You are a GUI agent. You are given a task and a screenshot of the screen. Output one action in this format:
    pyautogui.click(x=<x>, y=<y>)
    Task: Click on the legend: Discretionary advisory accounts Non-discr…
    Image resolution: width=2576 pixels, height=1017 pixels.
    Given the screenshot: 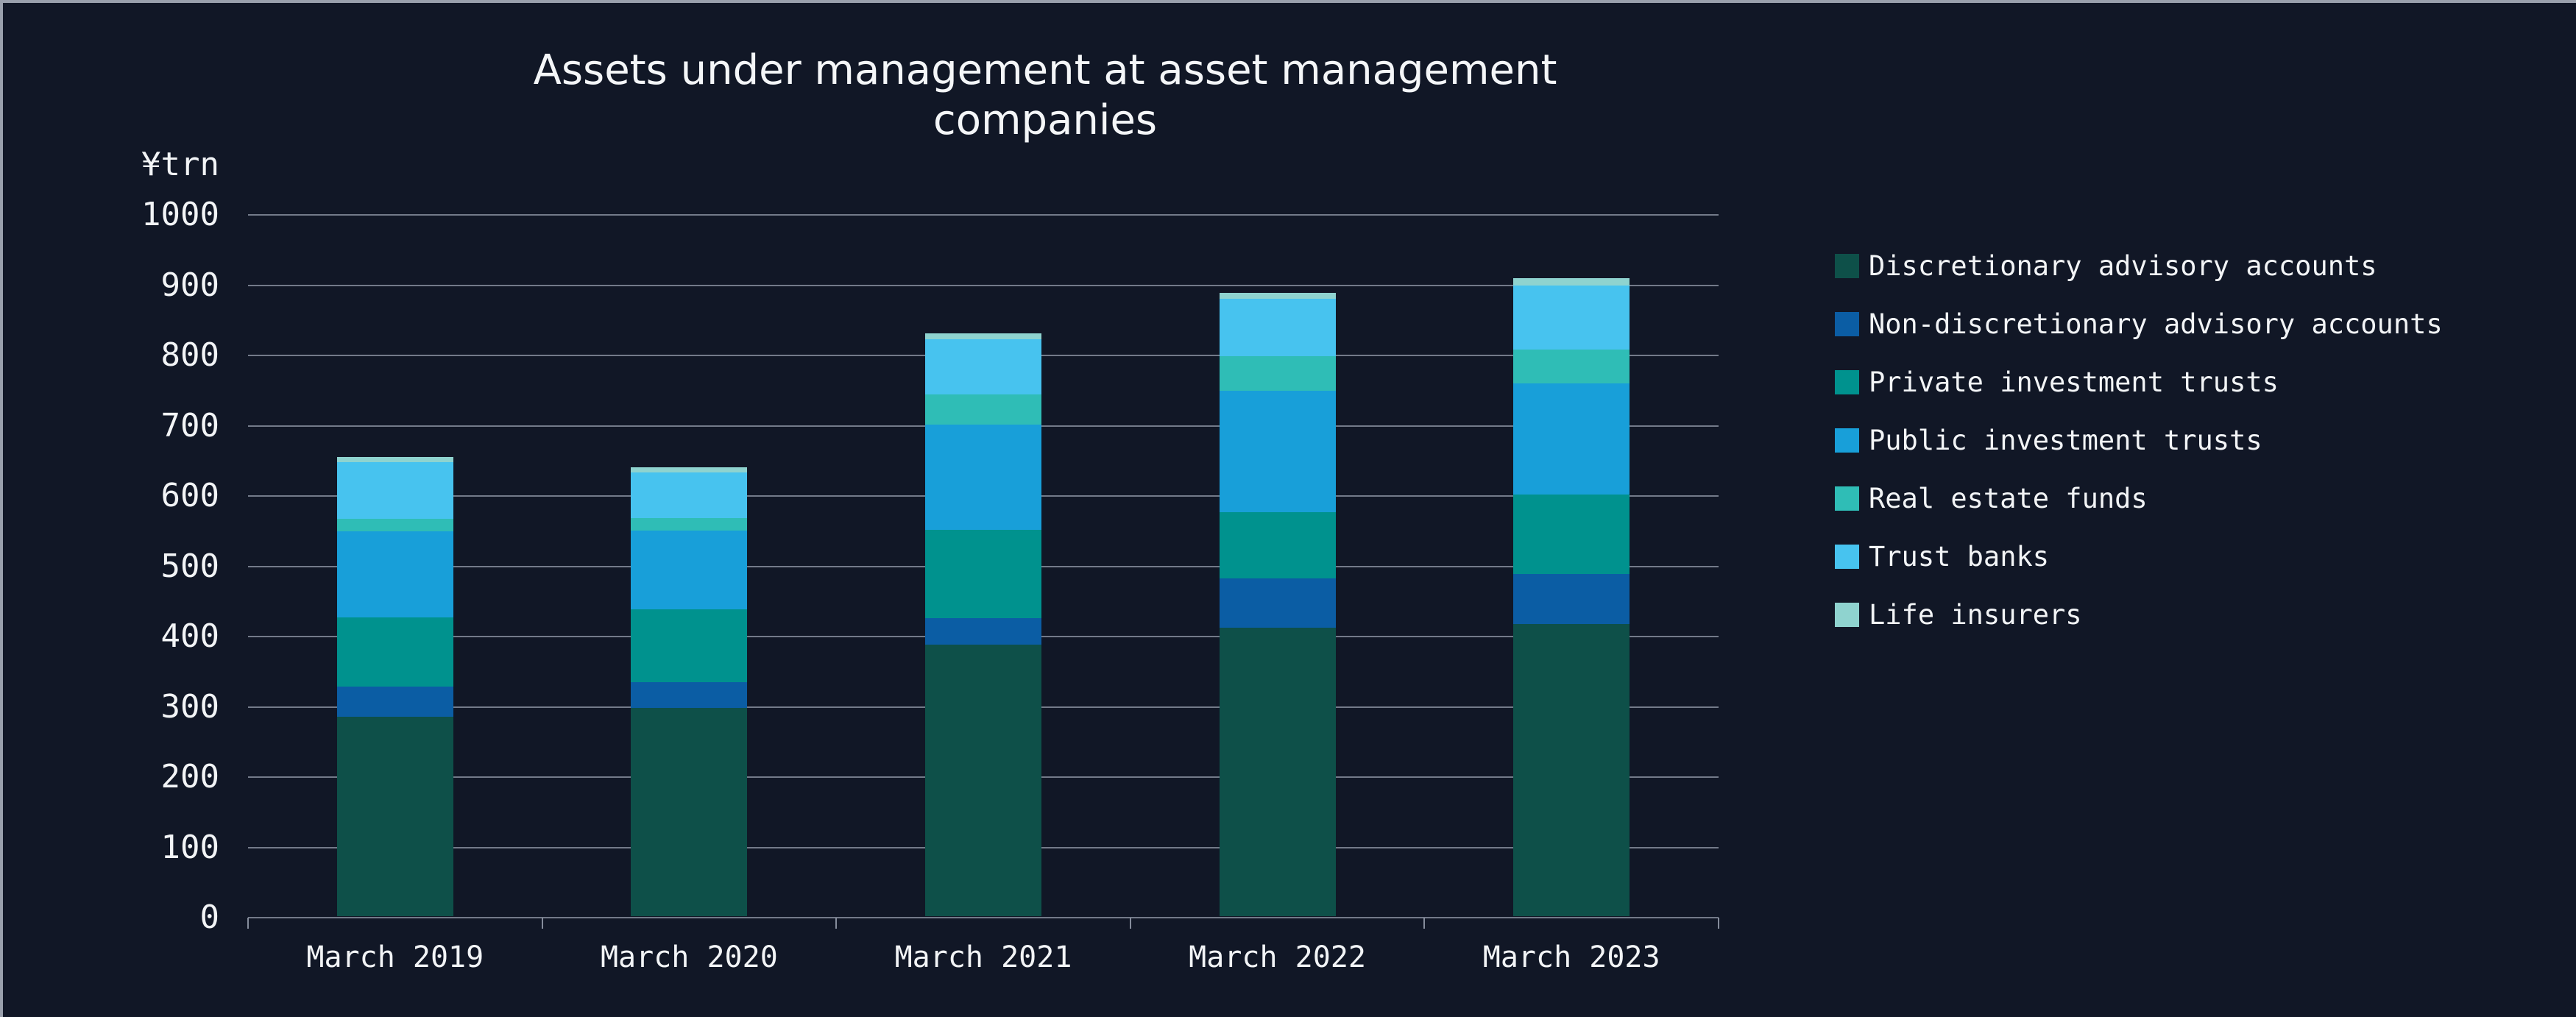 What is the action you would take?
    pyautogui.click(x=2139, y=441)
    